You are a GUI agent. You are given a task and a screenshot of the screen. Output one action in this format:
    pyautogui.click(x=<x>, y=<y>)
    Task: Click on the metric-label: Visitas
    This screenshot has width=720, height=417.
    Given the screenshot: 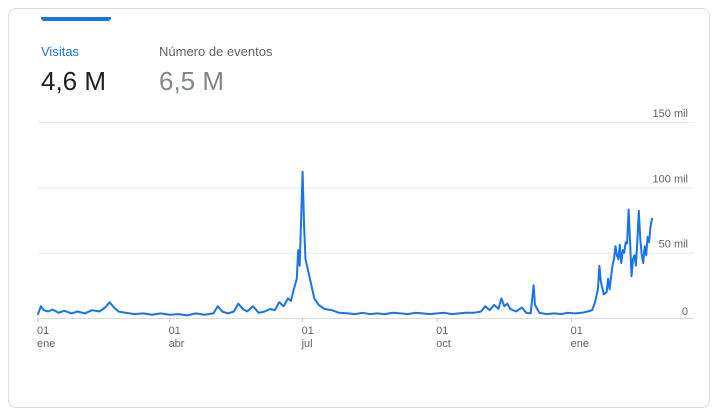 What is the action you would take?
    pyautogui.click(x=60, y=51)
    